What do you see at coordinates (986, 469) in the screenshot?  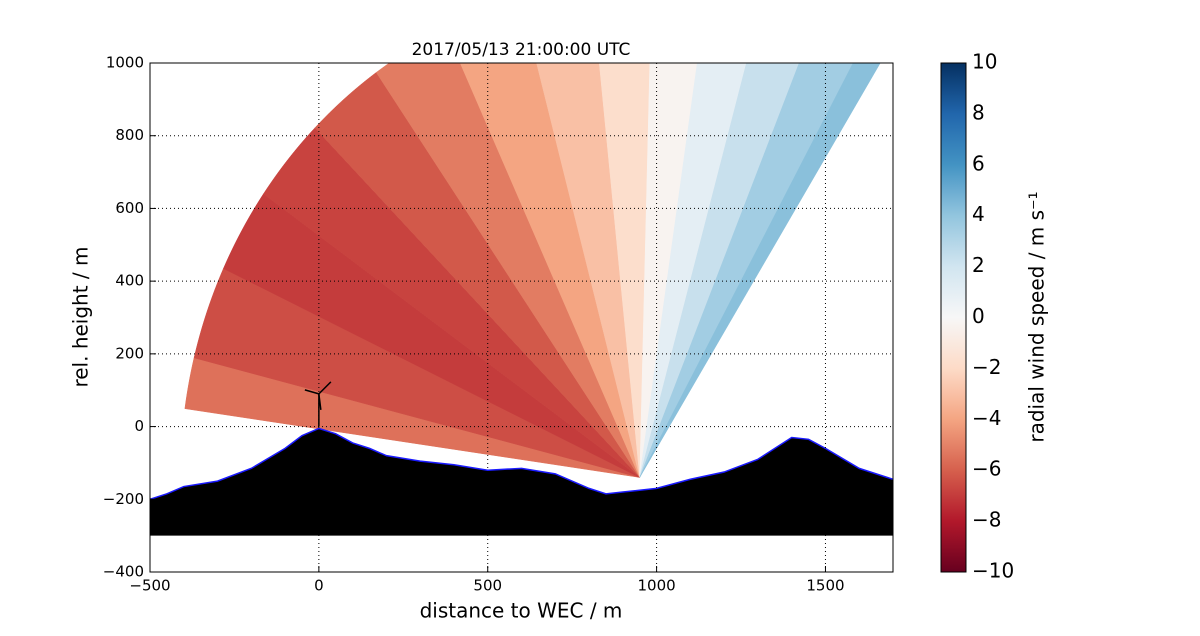 I see `colorbar-tick-label: −6` at bounding box center [986, 469].